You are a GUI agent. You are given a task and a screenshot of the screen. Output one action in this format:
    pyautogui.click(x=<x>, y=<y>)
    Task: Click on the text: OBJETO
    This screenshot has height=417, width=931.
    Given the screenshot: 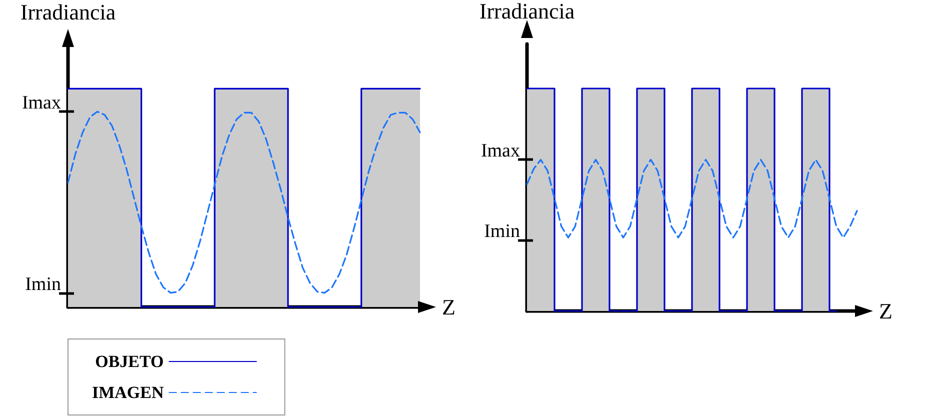 What is the action you would take?
    pyautogui.click(x=129, y=361)
    